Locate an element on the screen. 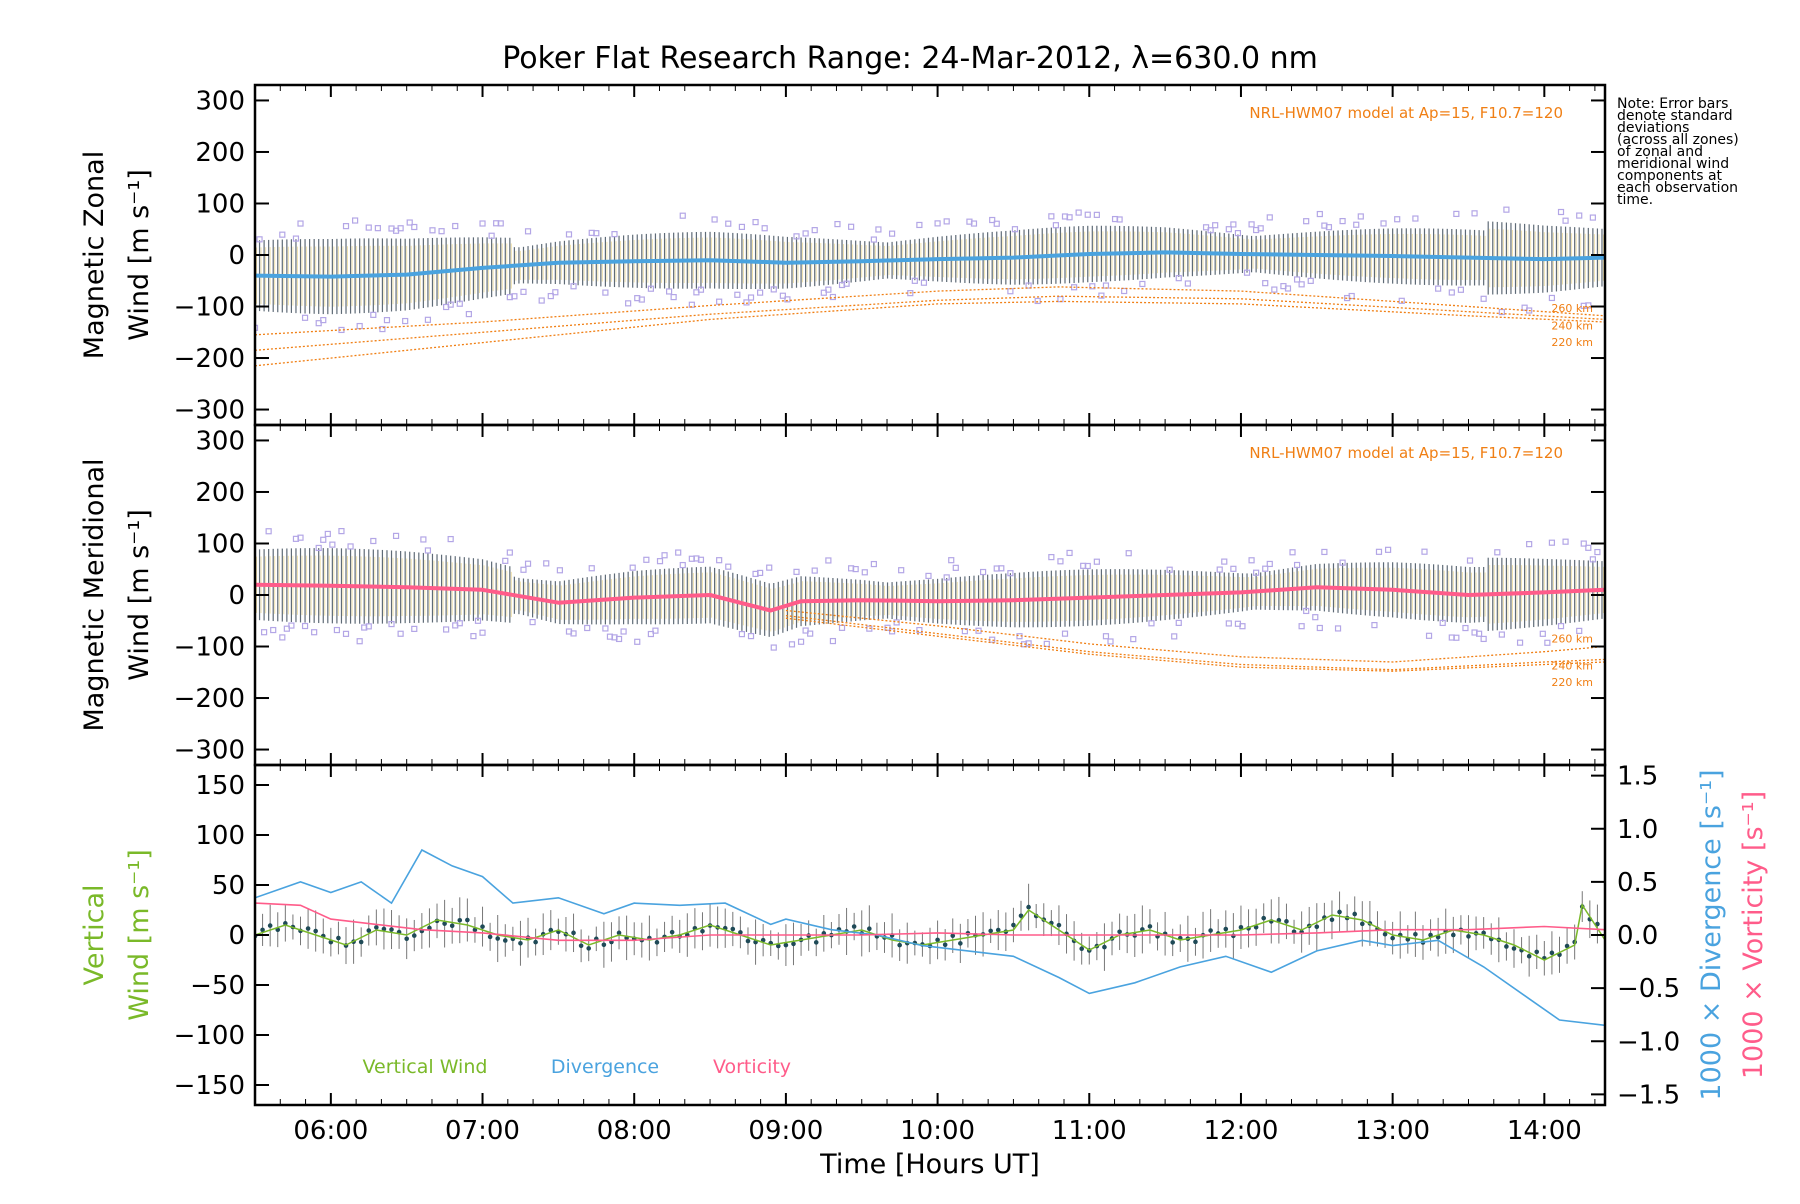  x-tick-label: 12:00 is located at coordinates (1240, 1131).